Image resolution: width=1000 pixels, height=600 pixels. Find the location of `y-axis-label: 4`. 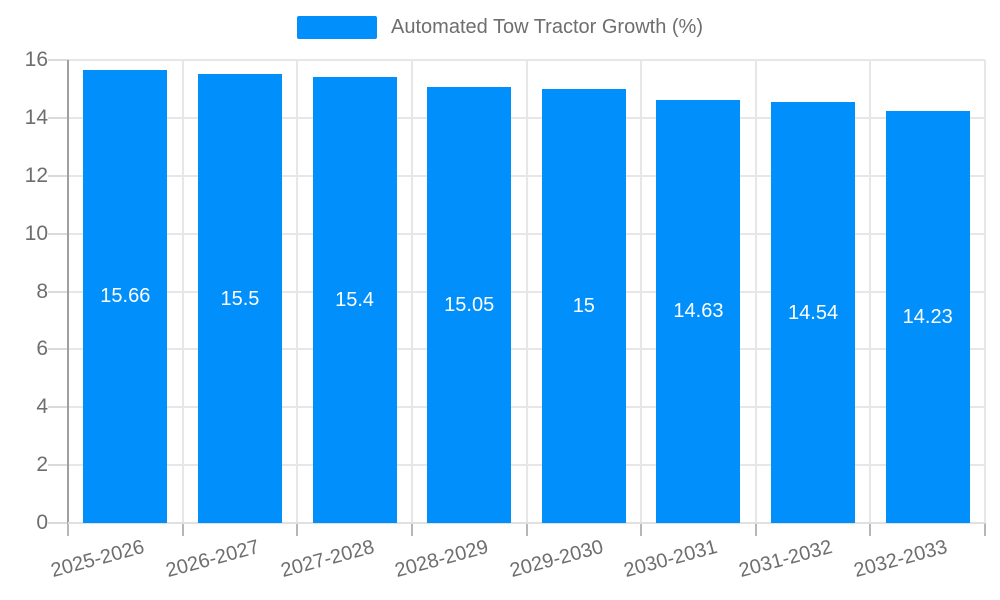

y-axis-label: 4 is located at coordinates (42, 407).